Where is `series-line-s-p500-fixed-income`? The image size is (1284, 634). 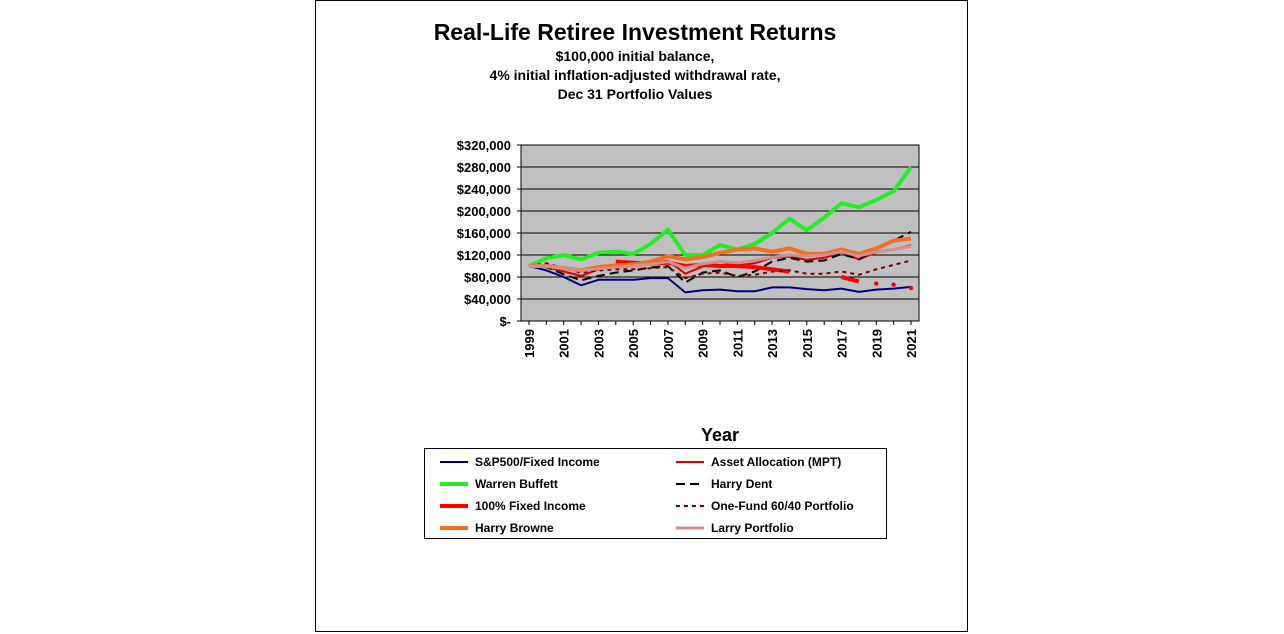 series-line-s-p500-fixed-income is located at coordinates (720, 279).